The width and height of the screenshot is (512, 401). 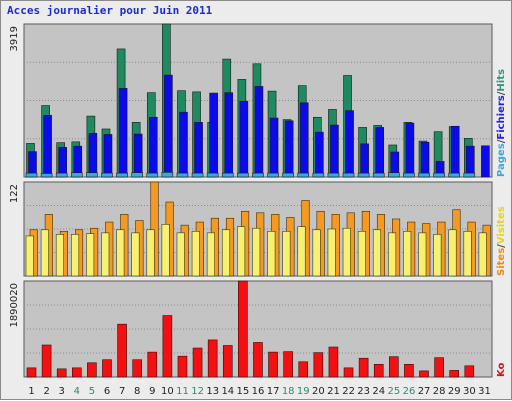 I want to click on x-tick-label-day-13: 13, so click(x=212, y=391).